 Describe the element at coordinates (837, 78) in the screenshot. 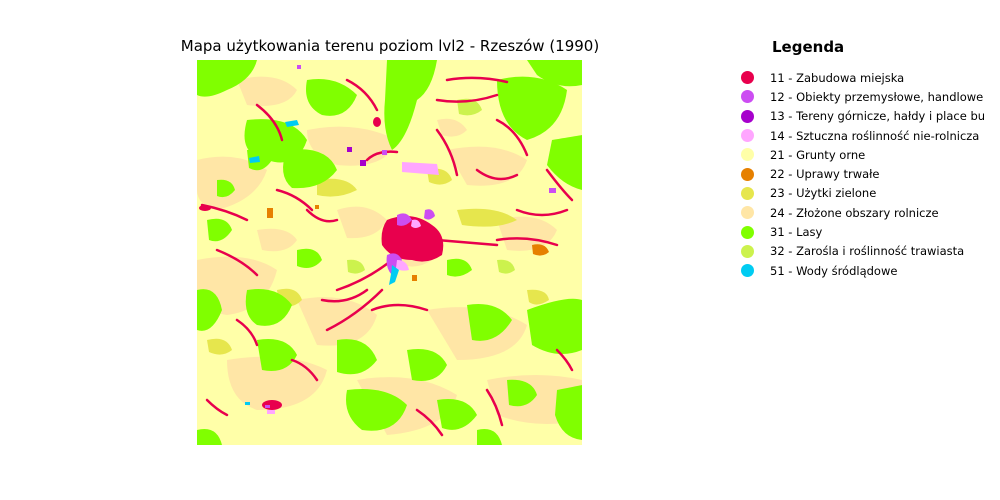

I see `legend-label: 11 - Zabudowa miejska` at that location.